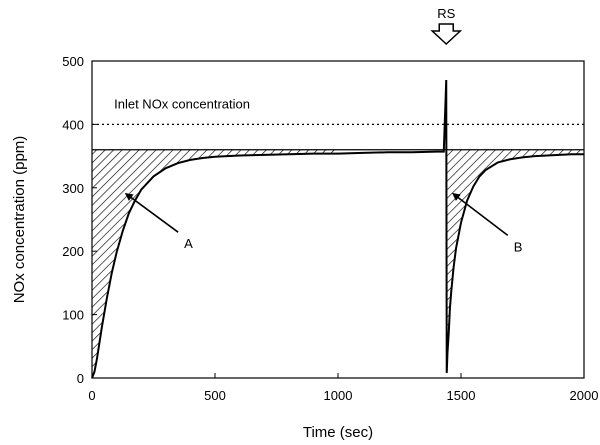 The width and height of the screenshot is (600, 445). Describe the element at coordinates (73, 251) in the screenshot. I see `y-tick-label: 200` at that location.